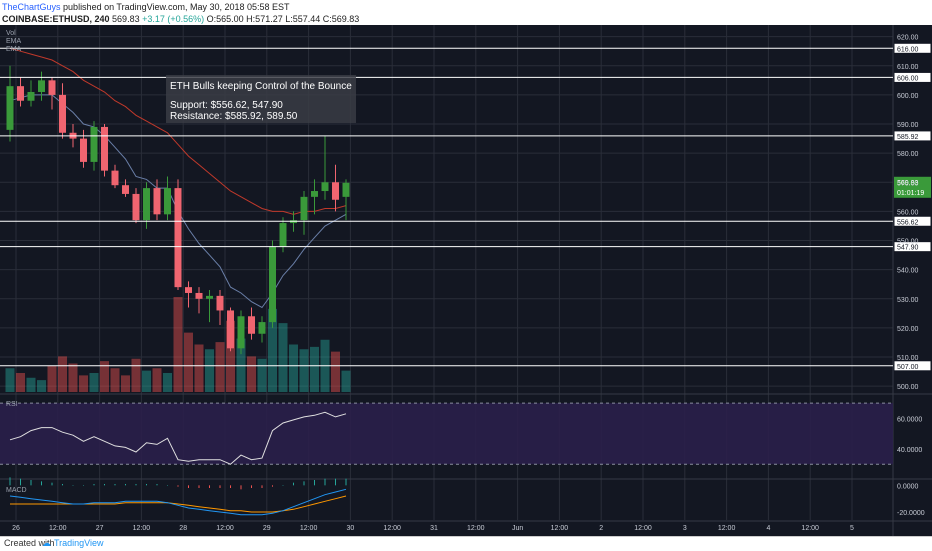 The image size is (932, 551). I want to click on level-tag-label: 606.00, so click(908, 78).